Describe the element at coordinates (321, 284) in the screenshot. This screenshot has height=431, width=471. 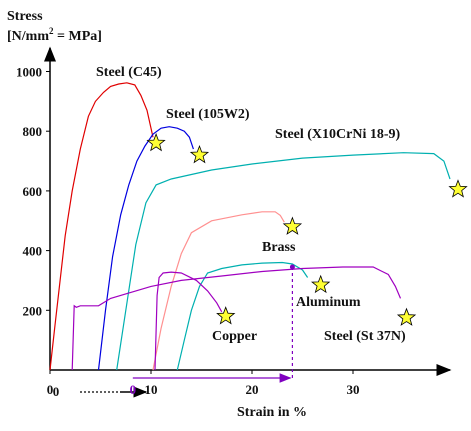
I see `fracture-star-aluminum` at that location.